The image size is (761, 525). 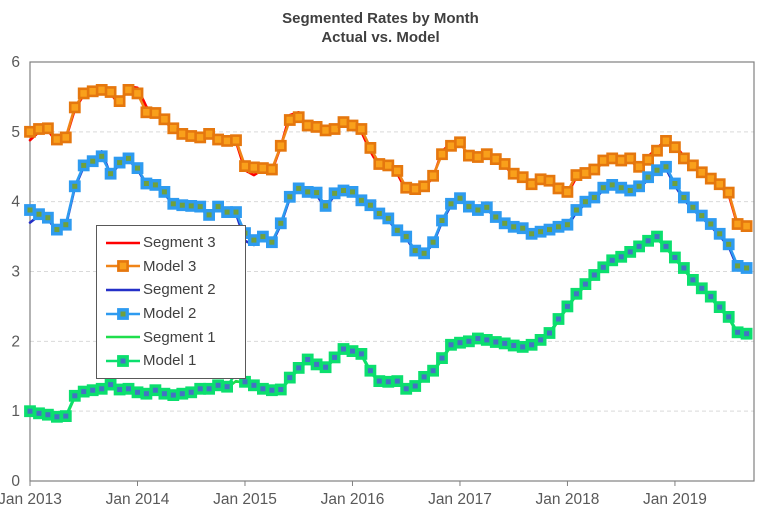 What do you see at coordinates (123, 290) in the screenshot?
I see `legend-key-line` at bounding box center [123, 290].